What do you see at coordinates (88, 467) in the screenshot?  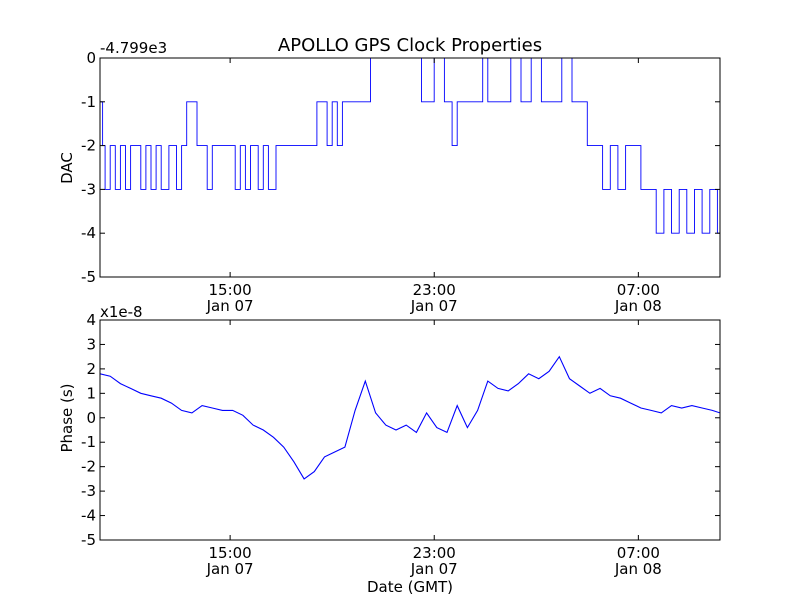 I see `phase-y-tick-label: -2` at bounding box center [88, 467].